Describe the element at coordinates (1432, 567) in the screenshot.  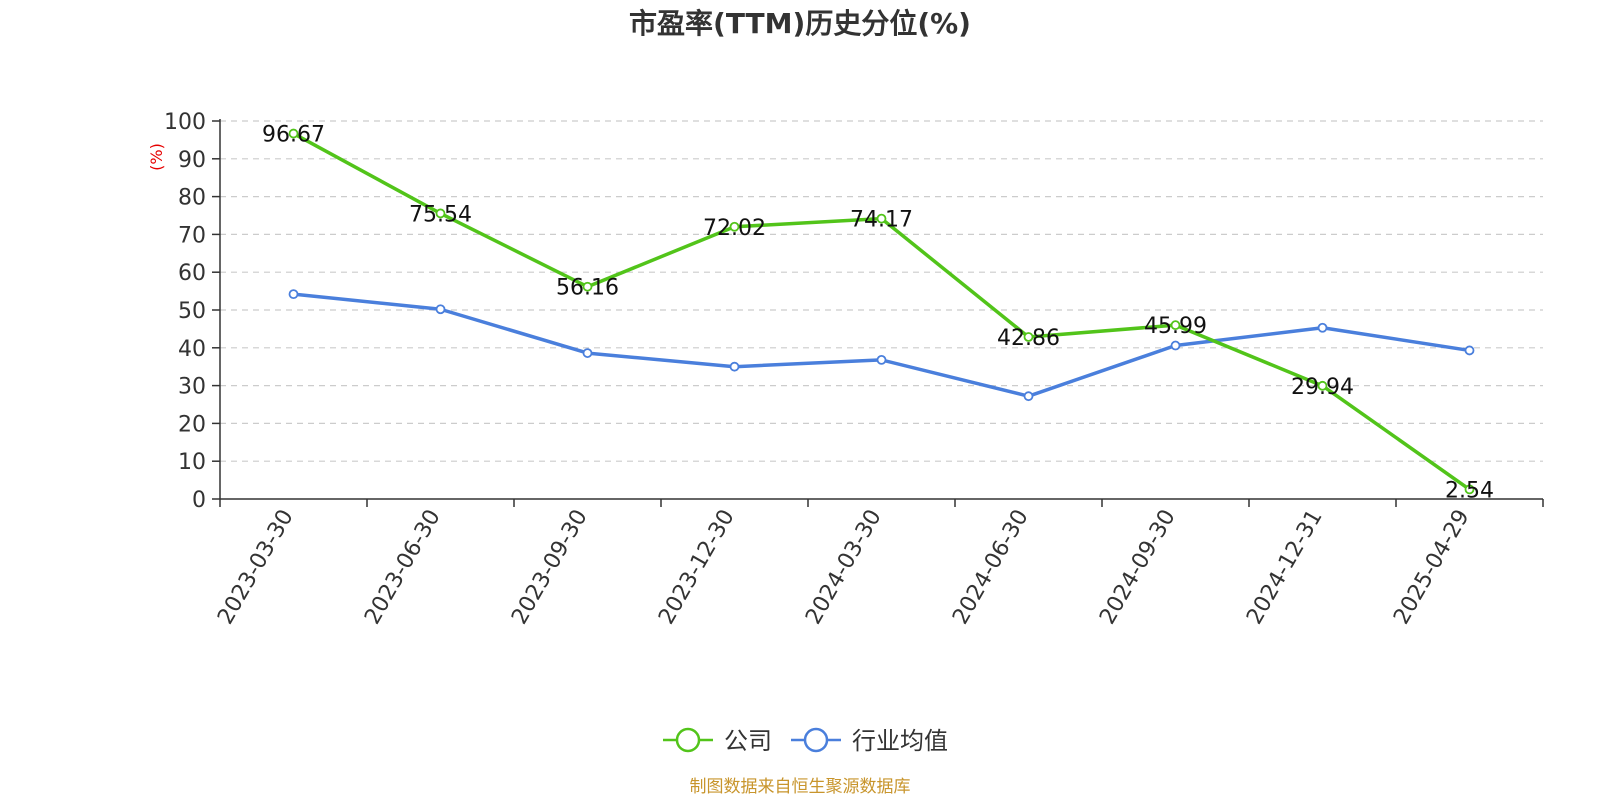
I see `x-tick-label: 2025-04-29` at that location.